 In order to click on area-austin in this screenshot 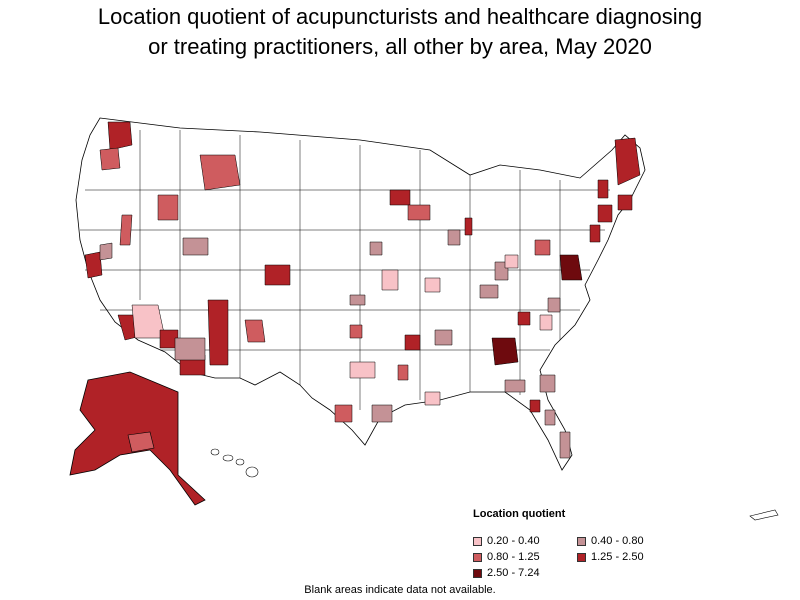, I will do `click(343, 413)`.